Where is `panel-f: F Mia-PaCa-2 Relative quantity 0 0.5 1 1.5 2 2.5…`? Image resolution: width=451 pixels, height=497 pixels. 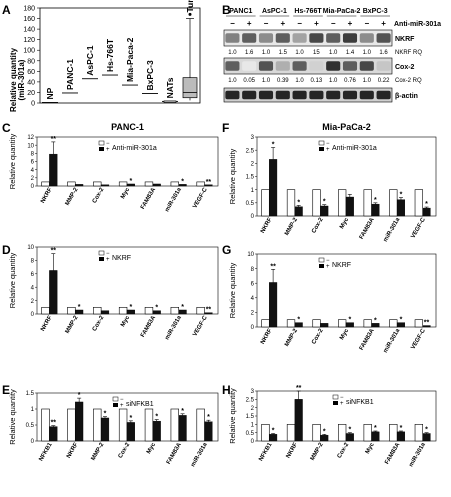 panel-f: F Mia-PaCa-2 Relative quantity 0 0.5 1 1.5 2 2.5… is located at coordinates (329, 182).